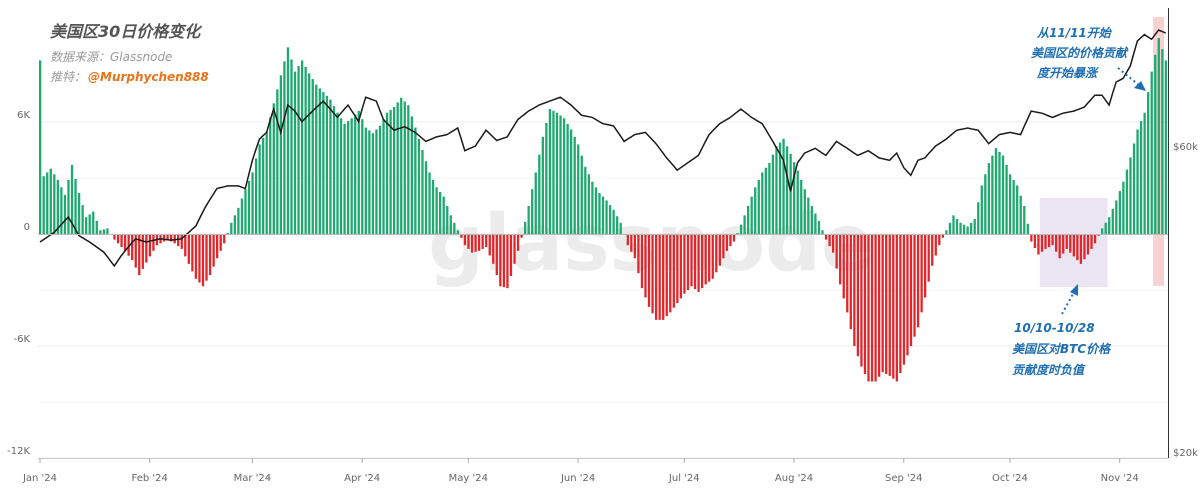  What do you see at coordinates (468, 478) in the screenshot?
I see `x-tick-label: May '24` at bounding box center [468, 478].